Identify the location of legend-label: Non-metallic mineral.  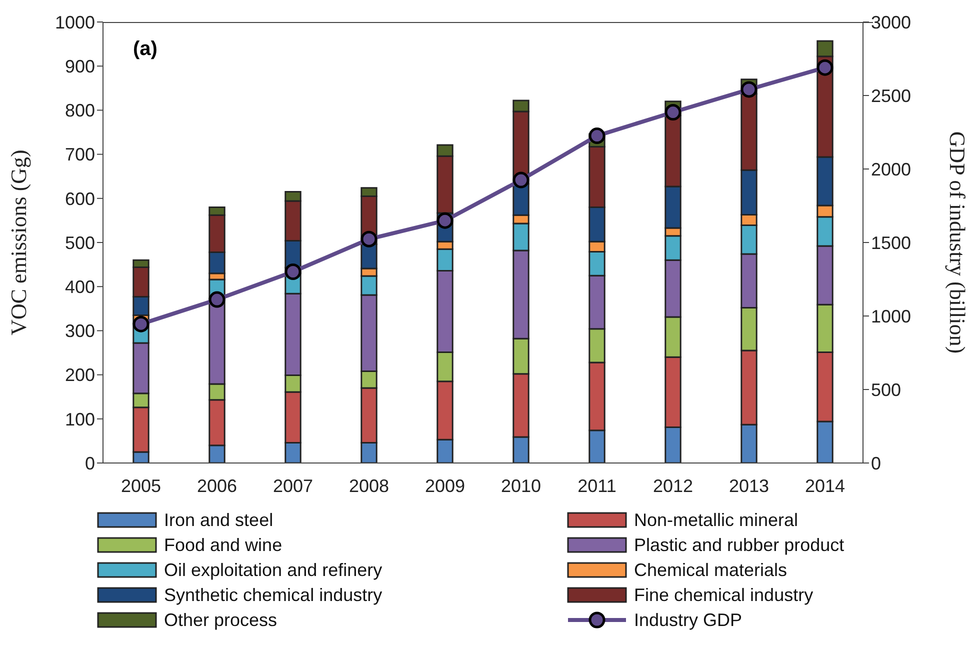
(716, 520).